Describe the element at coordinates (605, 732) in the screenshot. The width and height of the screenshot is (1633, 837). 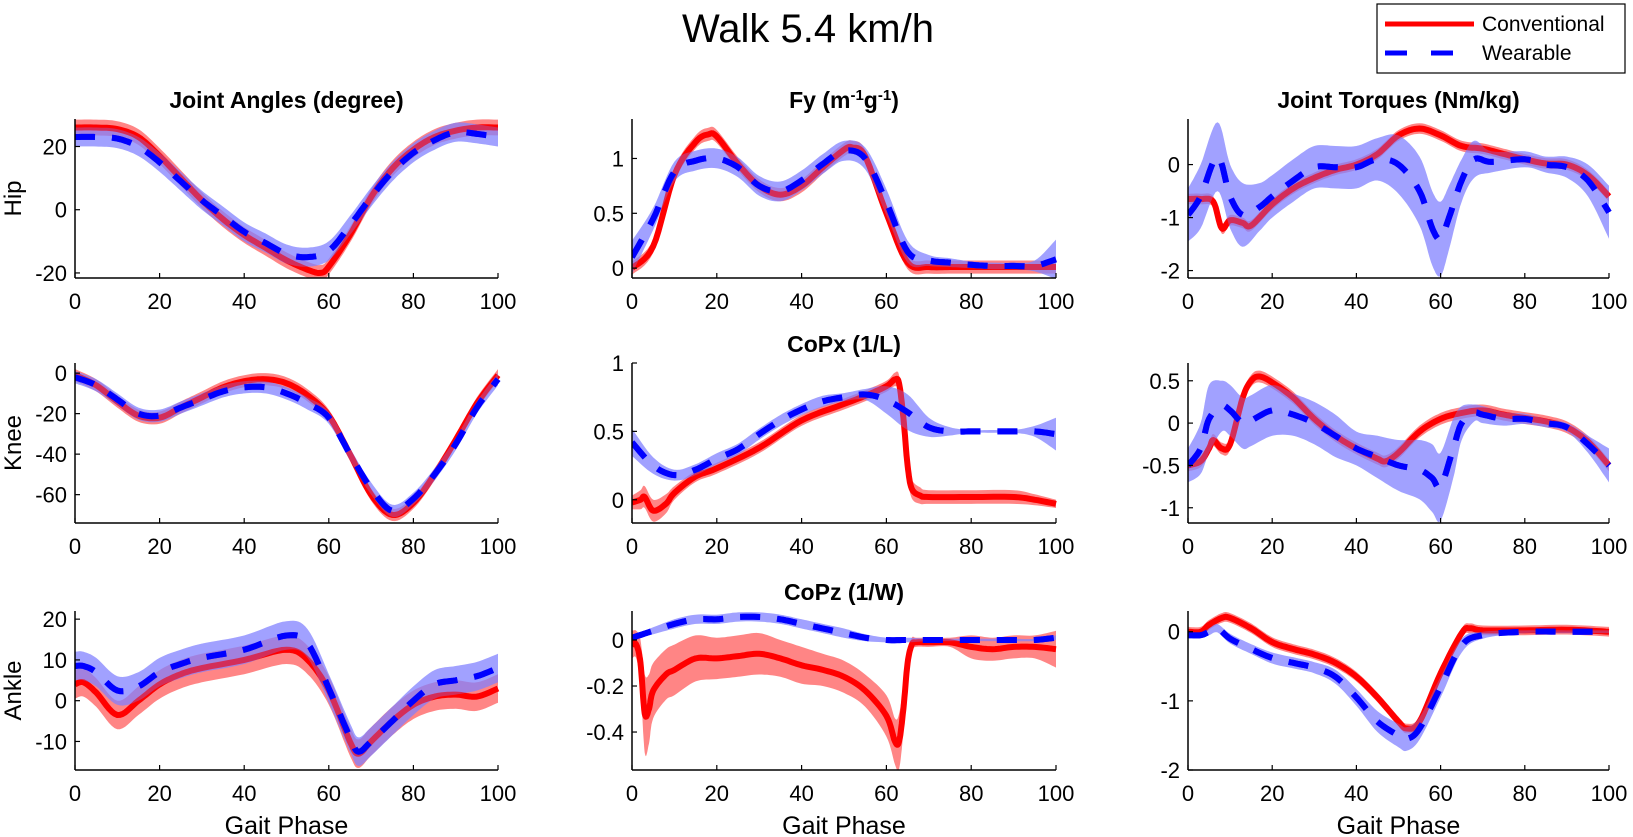
I see `y-tick-label: -0.4` at that location.